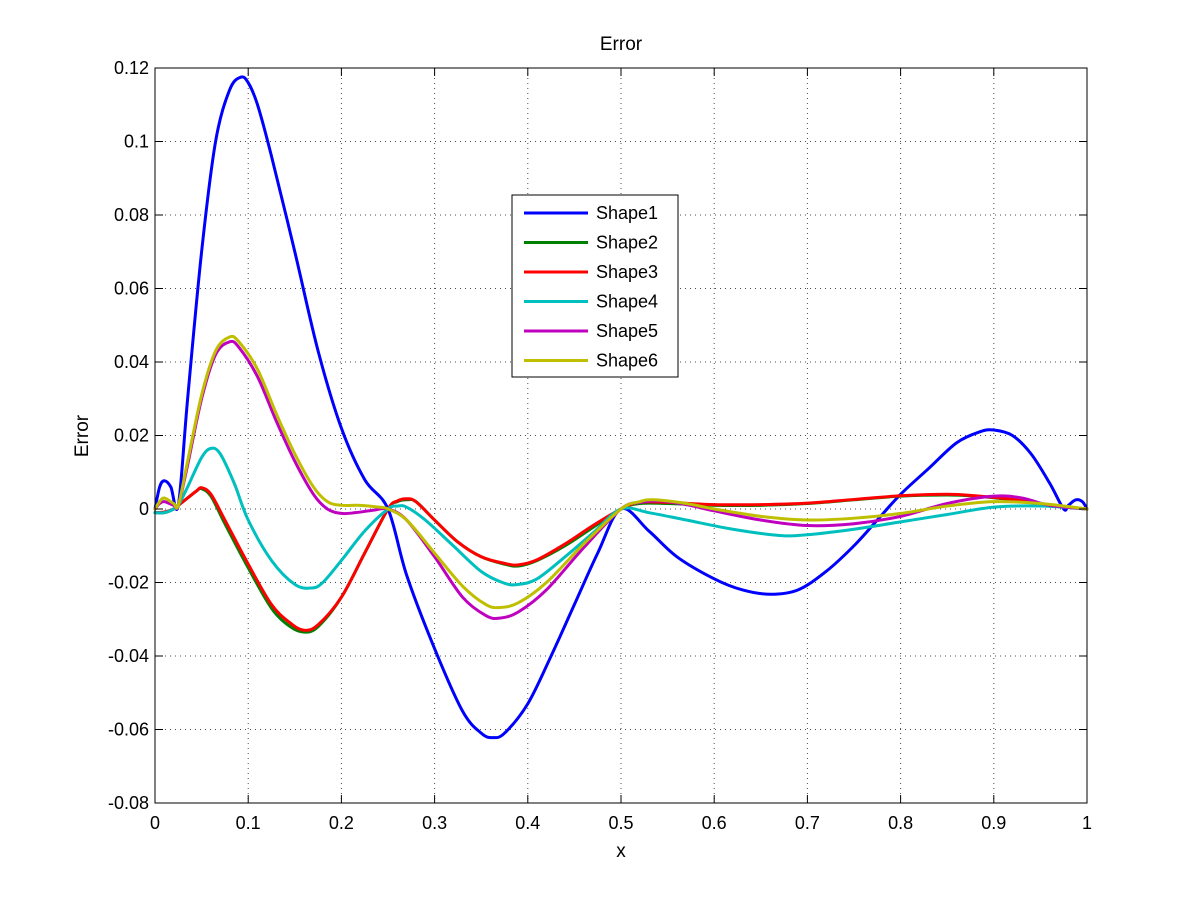  Describe the element at coordinates (621, 44) in the screenshot. I see `chart-title: Error` at that location.